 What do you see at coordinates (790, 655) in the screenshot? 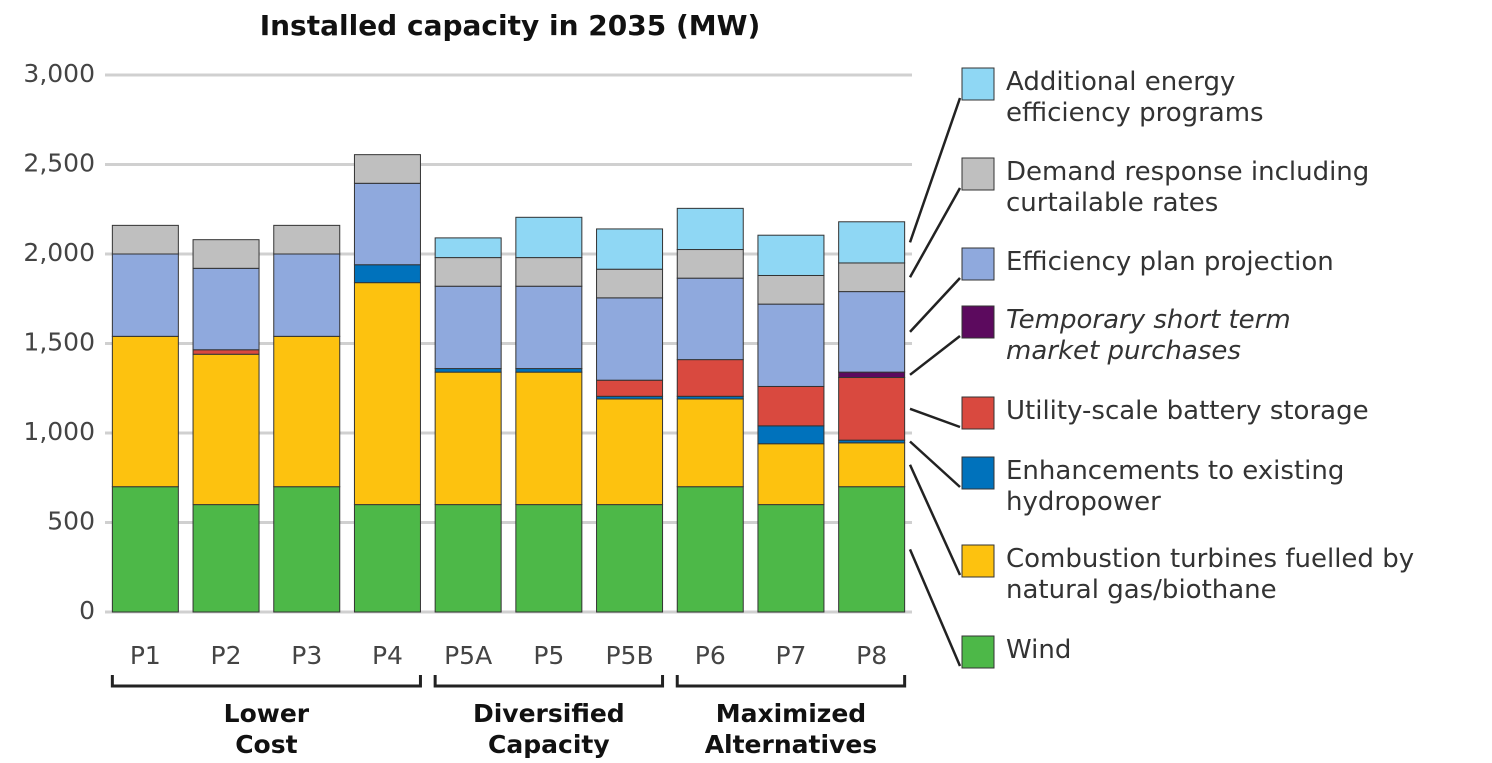
I see `x-tick-label: P7` at bounding box center [790, 655].